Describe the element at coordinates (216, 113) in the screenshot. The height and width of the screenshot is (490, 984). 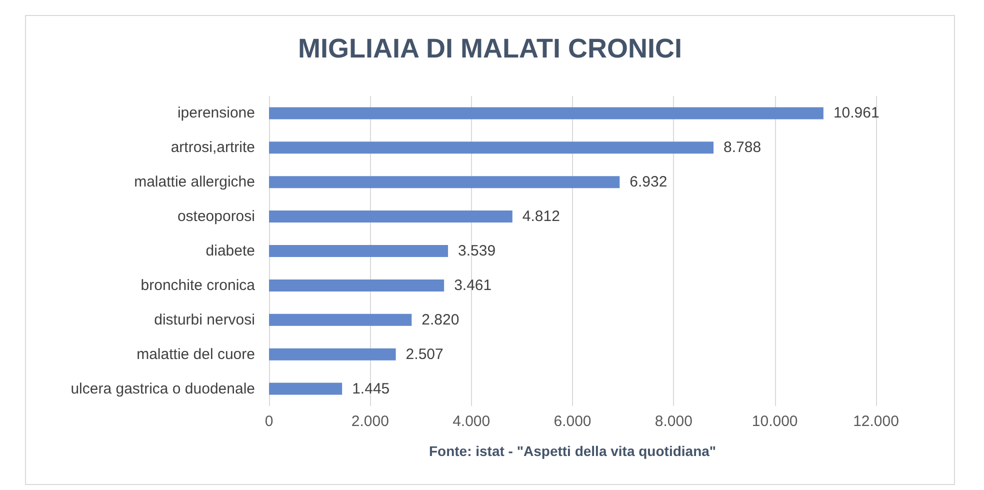
I see `y-tick-label: iperensione` at that location.